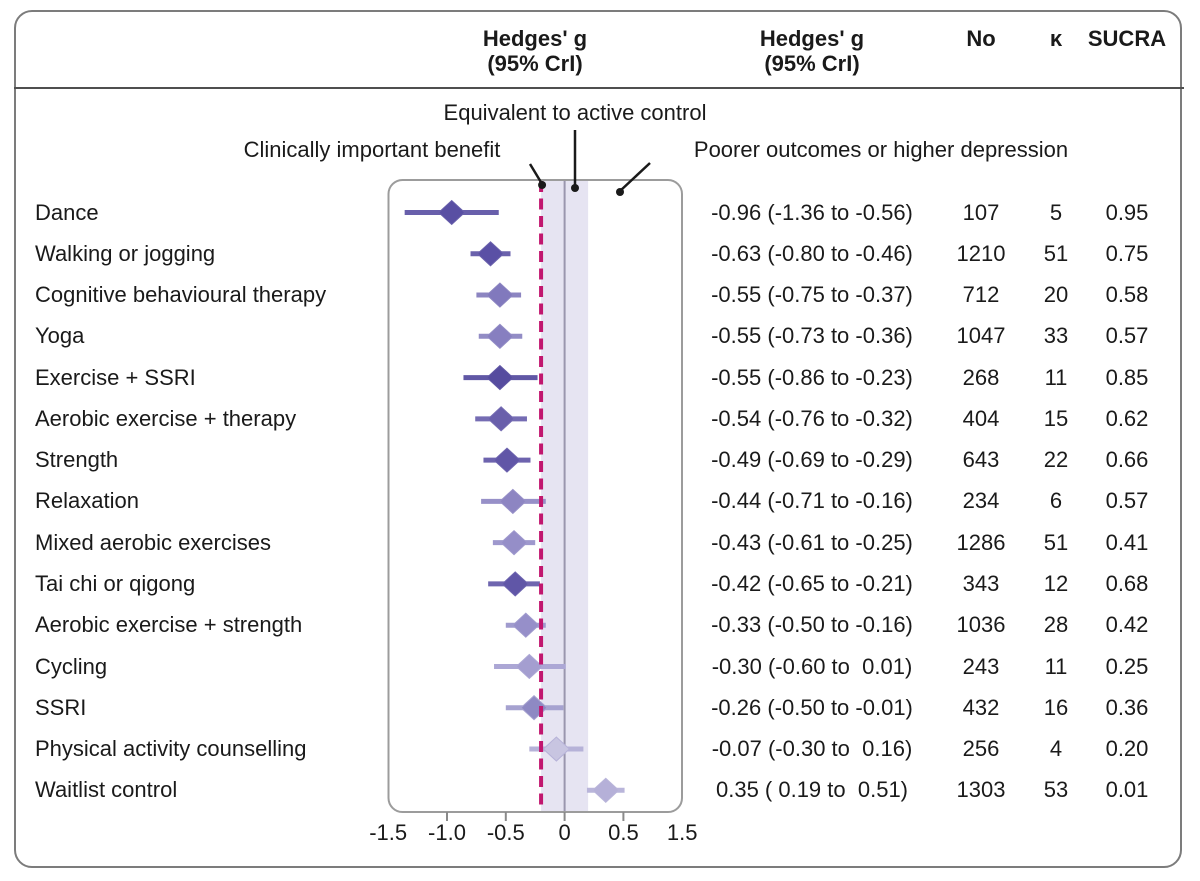 The image size is (1200, 881). Describe the element at coordinates (169, 625) in the screenshot. I see `row-label: Aerobic exercise + strength` at that location.